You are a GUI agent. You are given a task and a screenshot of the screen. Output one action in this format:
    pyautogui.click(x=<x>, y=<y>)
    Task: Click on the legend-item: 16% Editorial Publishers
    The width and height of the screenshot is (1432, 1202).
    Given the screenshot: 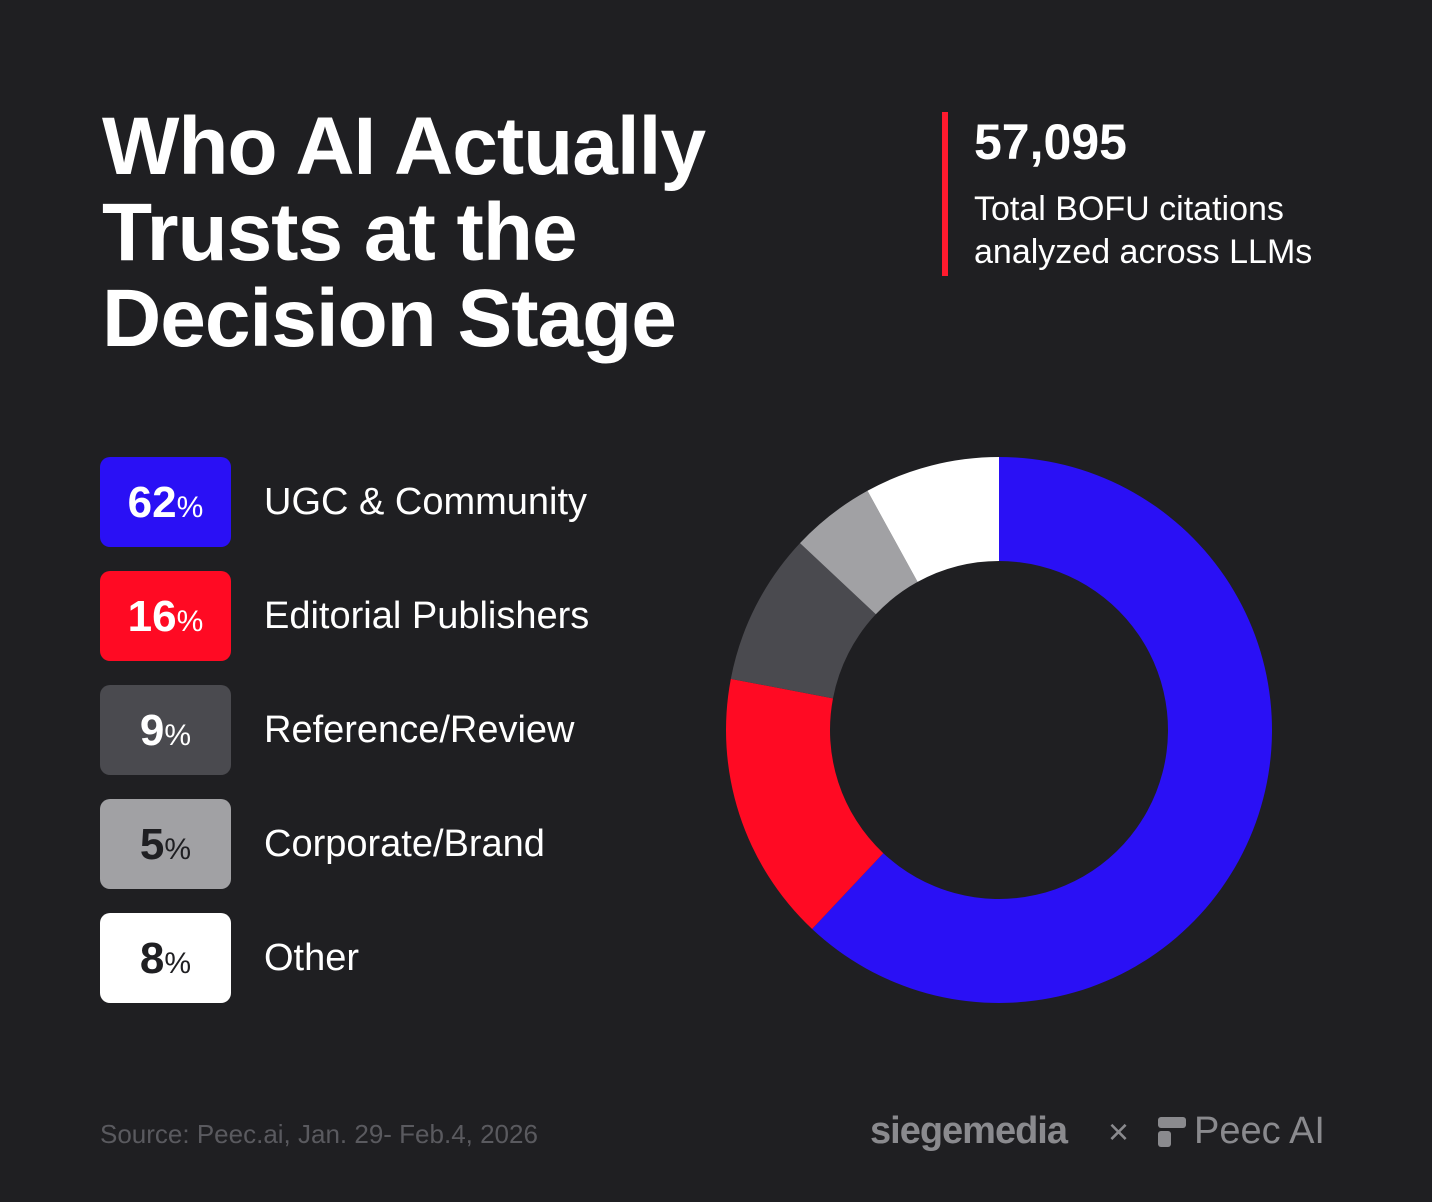 What is the action you would take?
    pyautogui.click(x=344, y=616)
    